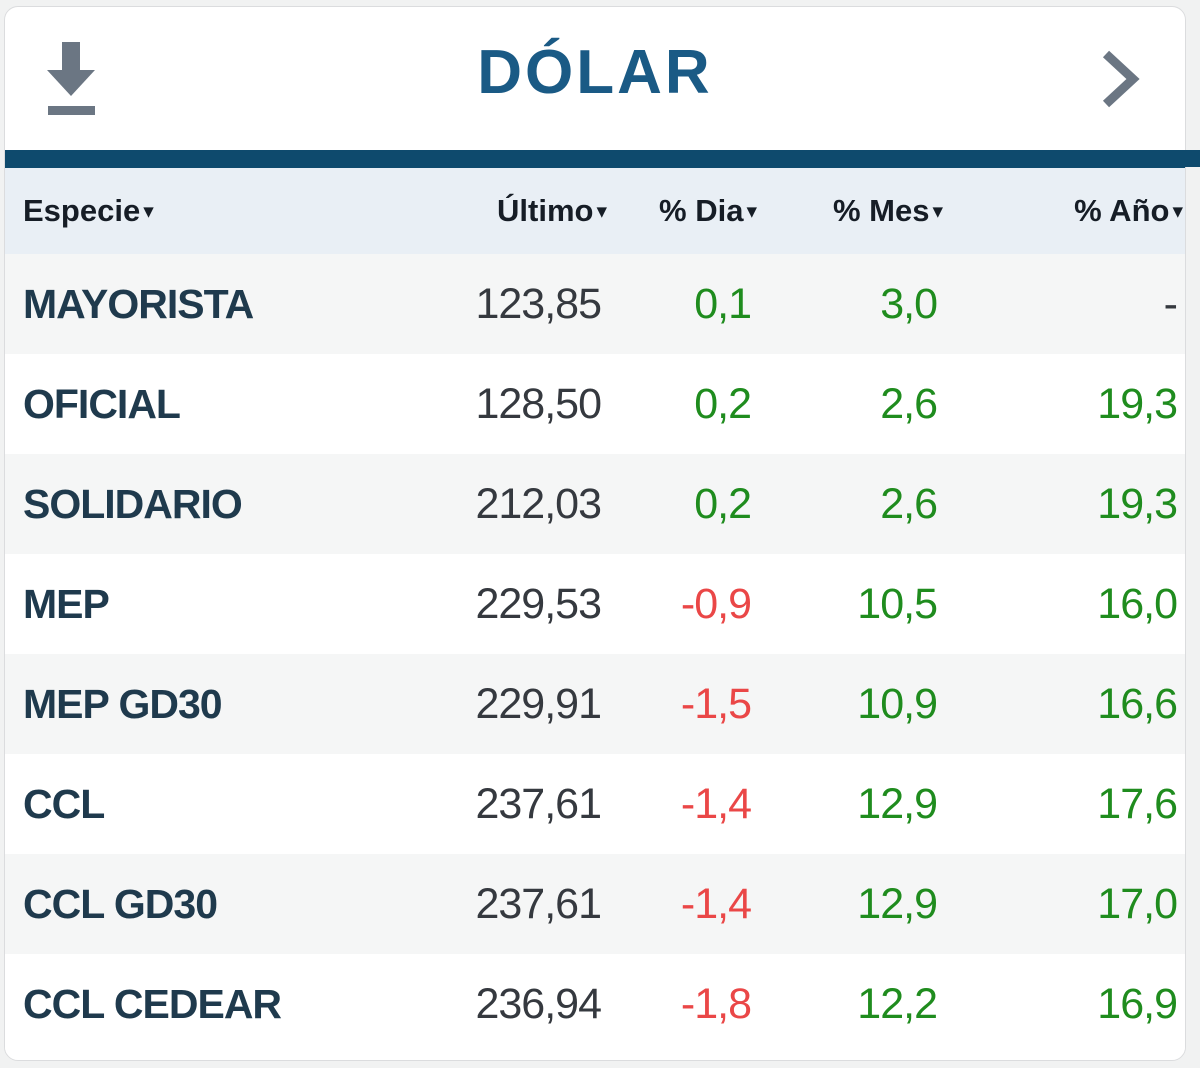 This screenshot has width=1200, height=1068. What do you see at coordinates (1122, 210) in the screenshot?
I see `column-label: % Año` at bounding box center [1122, 210].